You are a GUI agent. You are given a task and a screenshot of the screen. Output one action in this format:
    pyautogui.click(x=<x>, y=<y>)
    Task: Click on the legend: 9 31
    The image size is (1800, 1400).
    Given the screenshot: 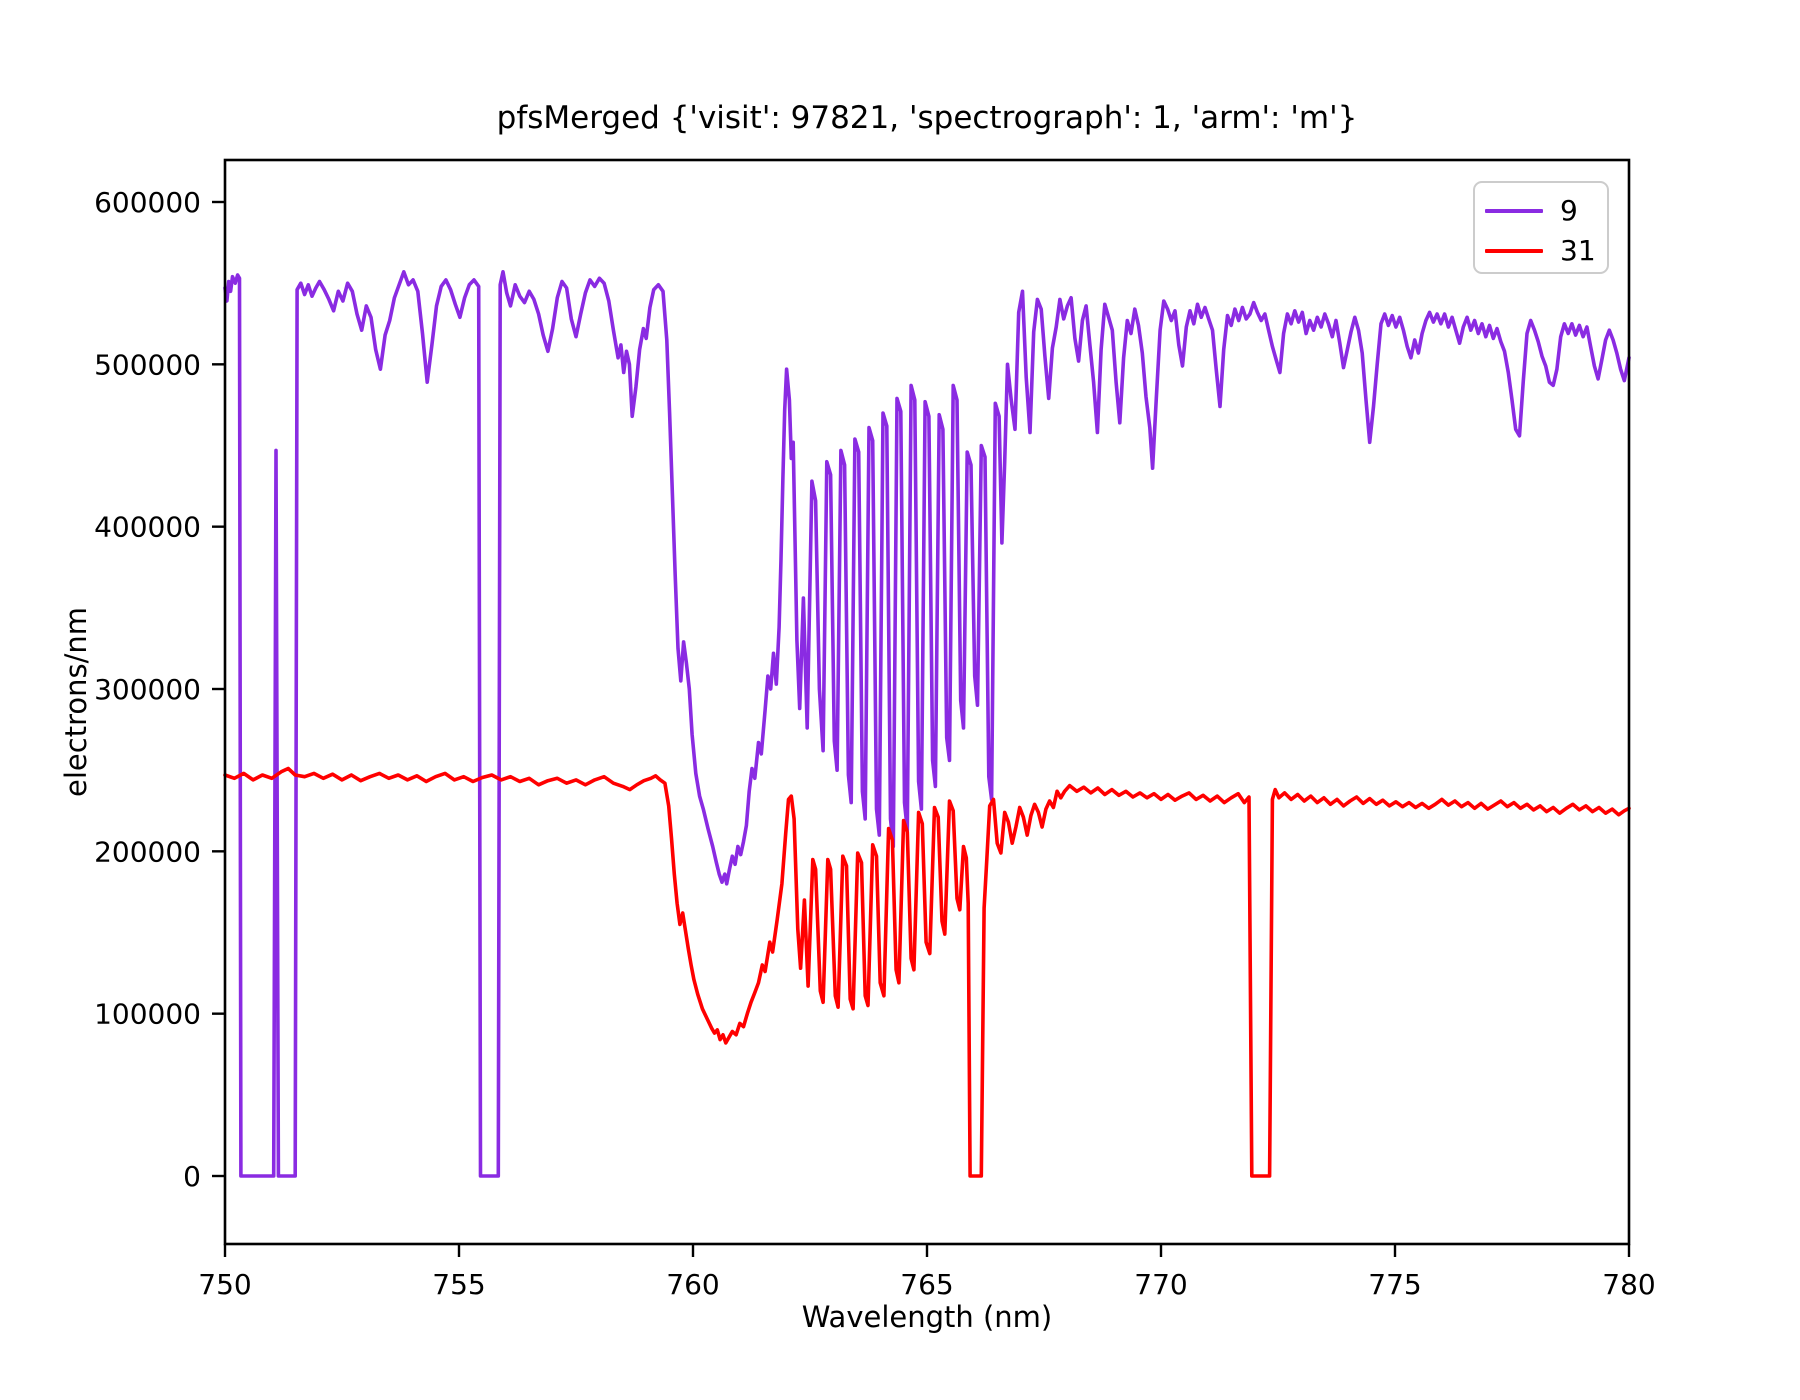 What is the action you would take?
    pyautogui.click(x=1541, y=227)
    